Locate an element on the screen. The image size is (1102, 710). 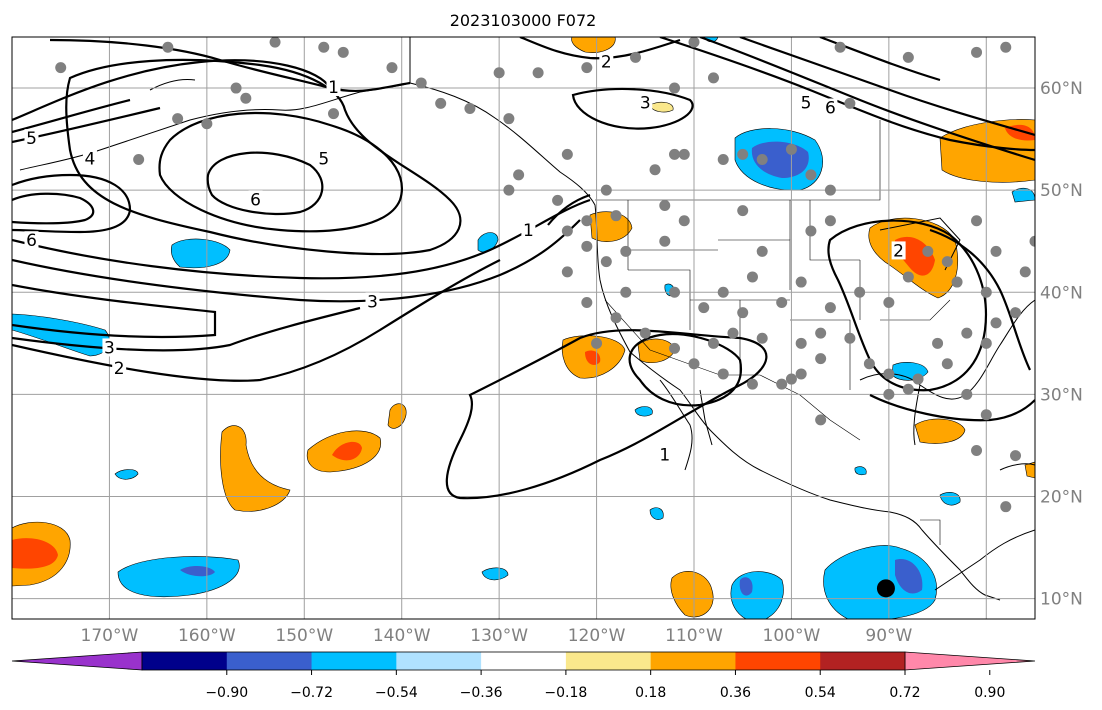
colorbar-tick-label: −0.90 is located at coordinates (226, 693).